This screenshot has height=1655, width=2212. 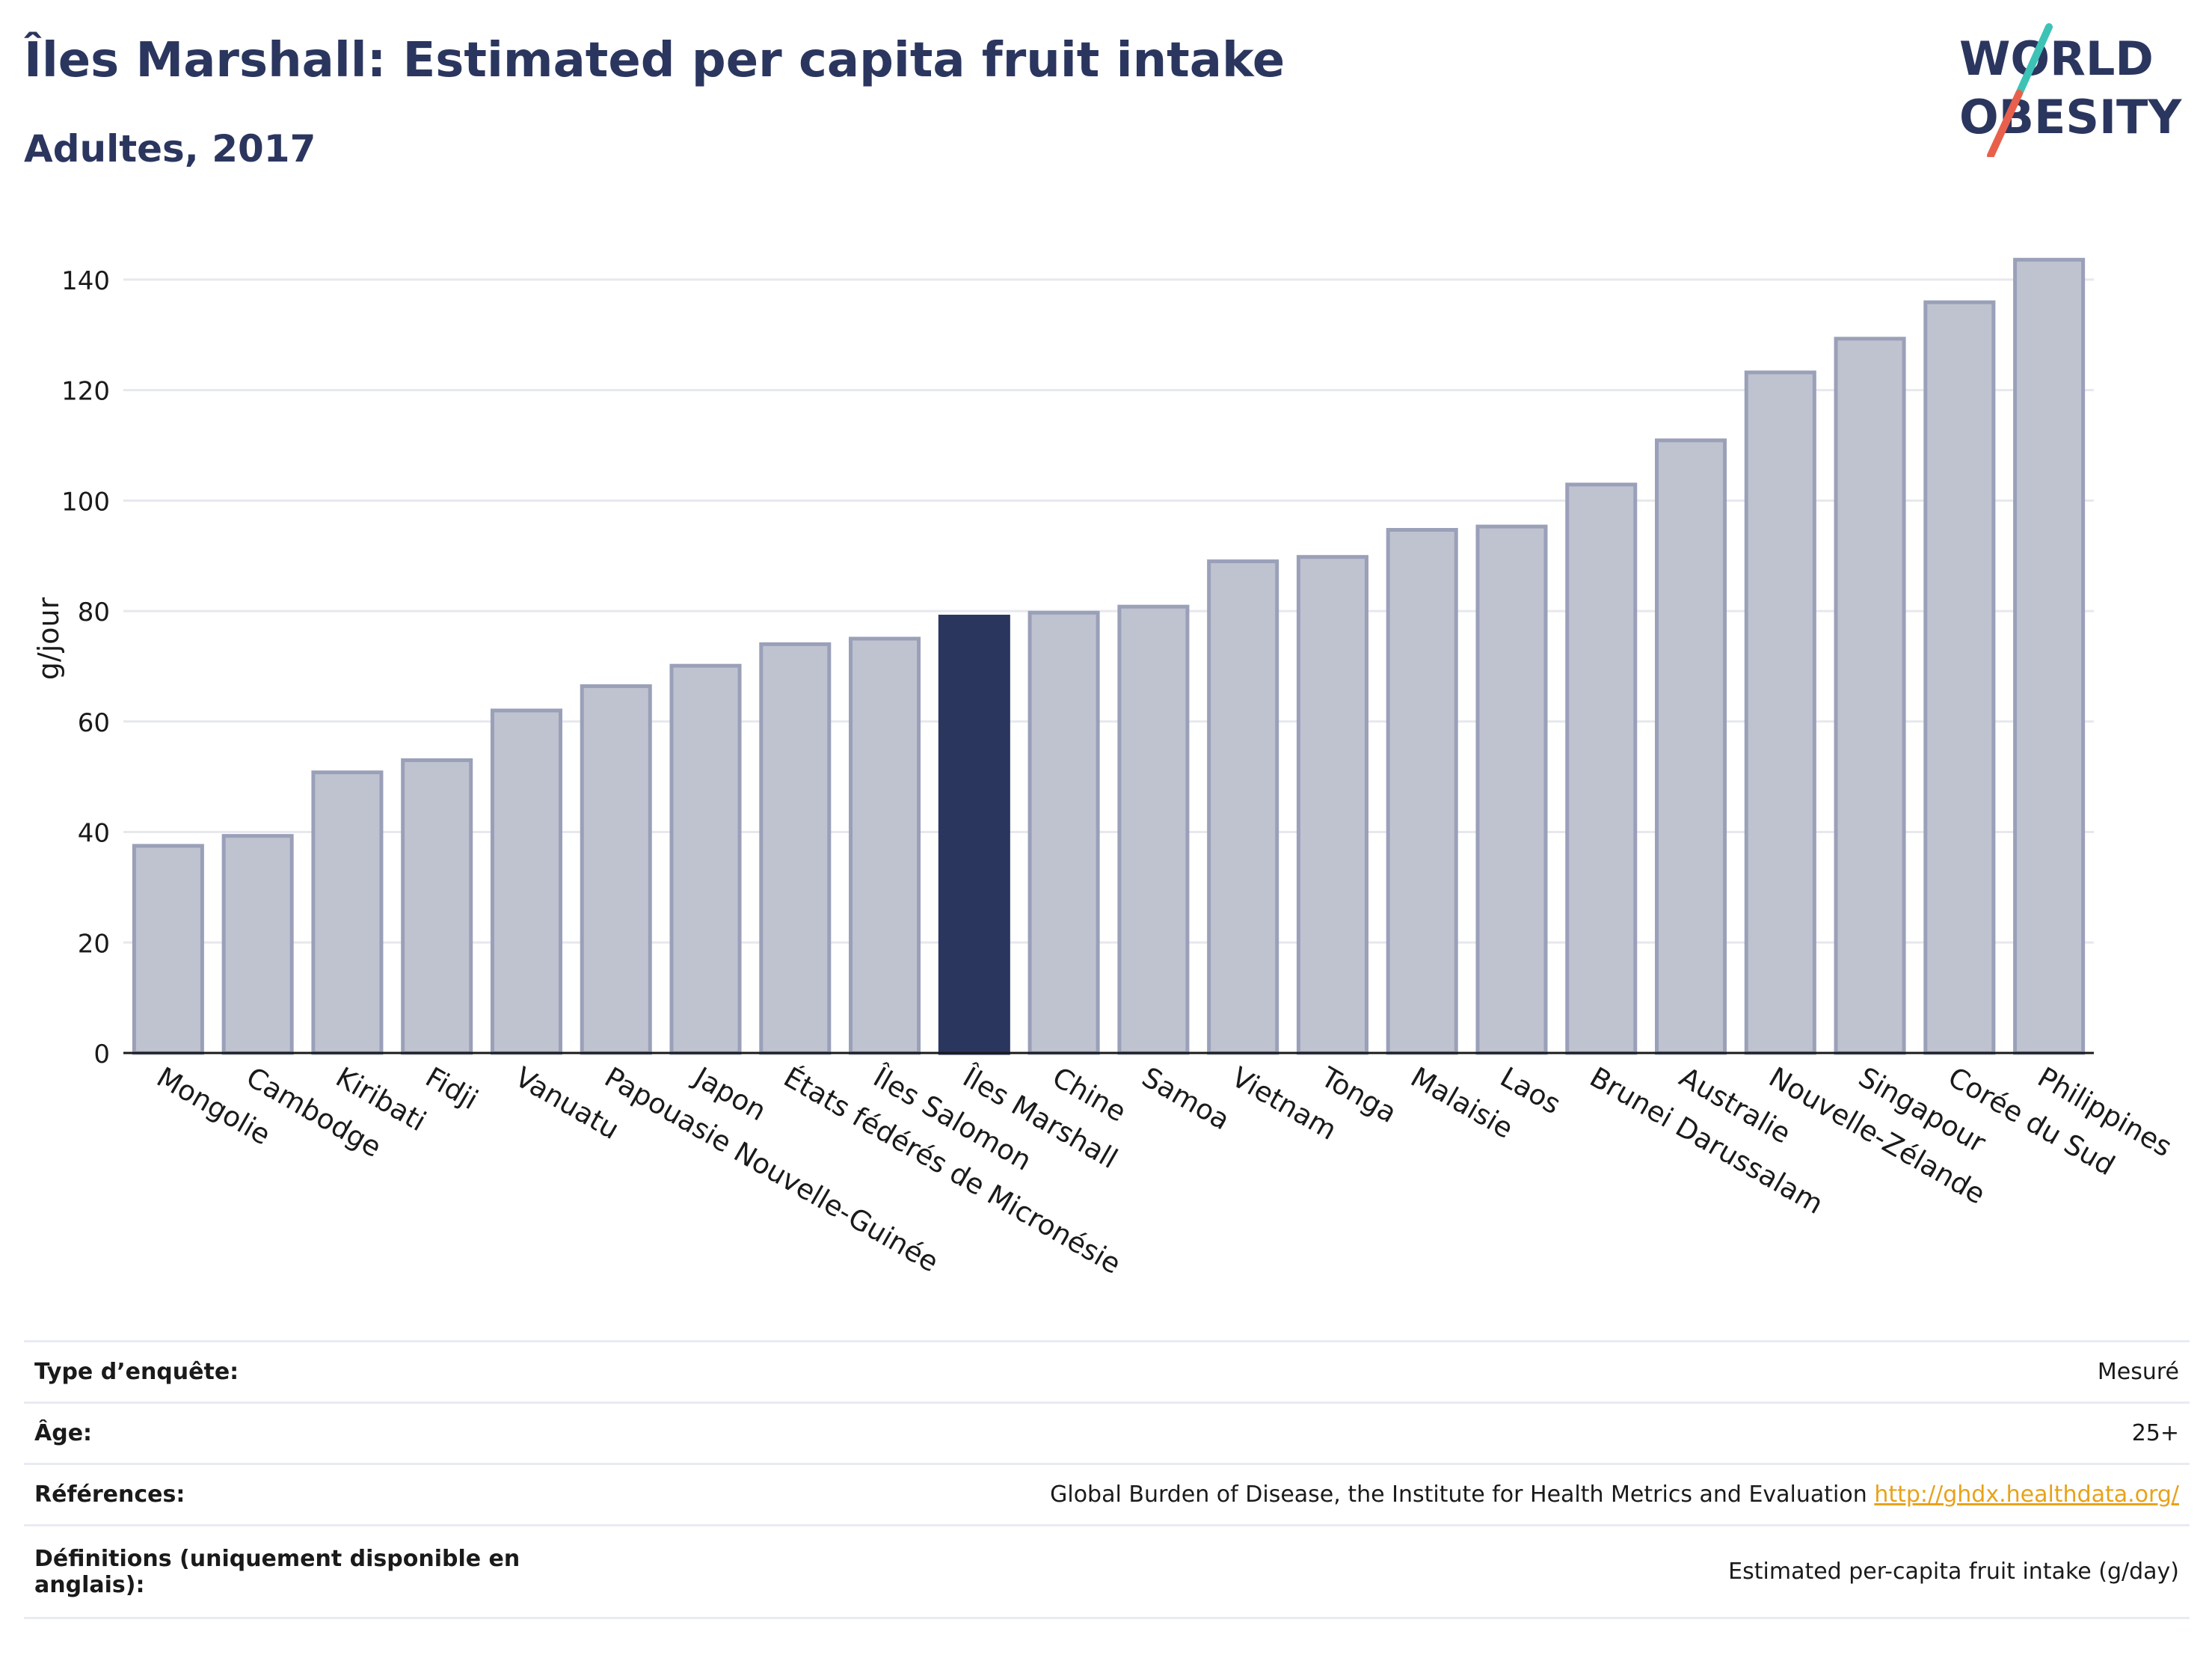 I want to click on y-tick-label: 120, so click(x=85, y=392).